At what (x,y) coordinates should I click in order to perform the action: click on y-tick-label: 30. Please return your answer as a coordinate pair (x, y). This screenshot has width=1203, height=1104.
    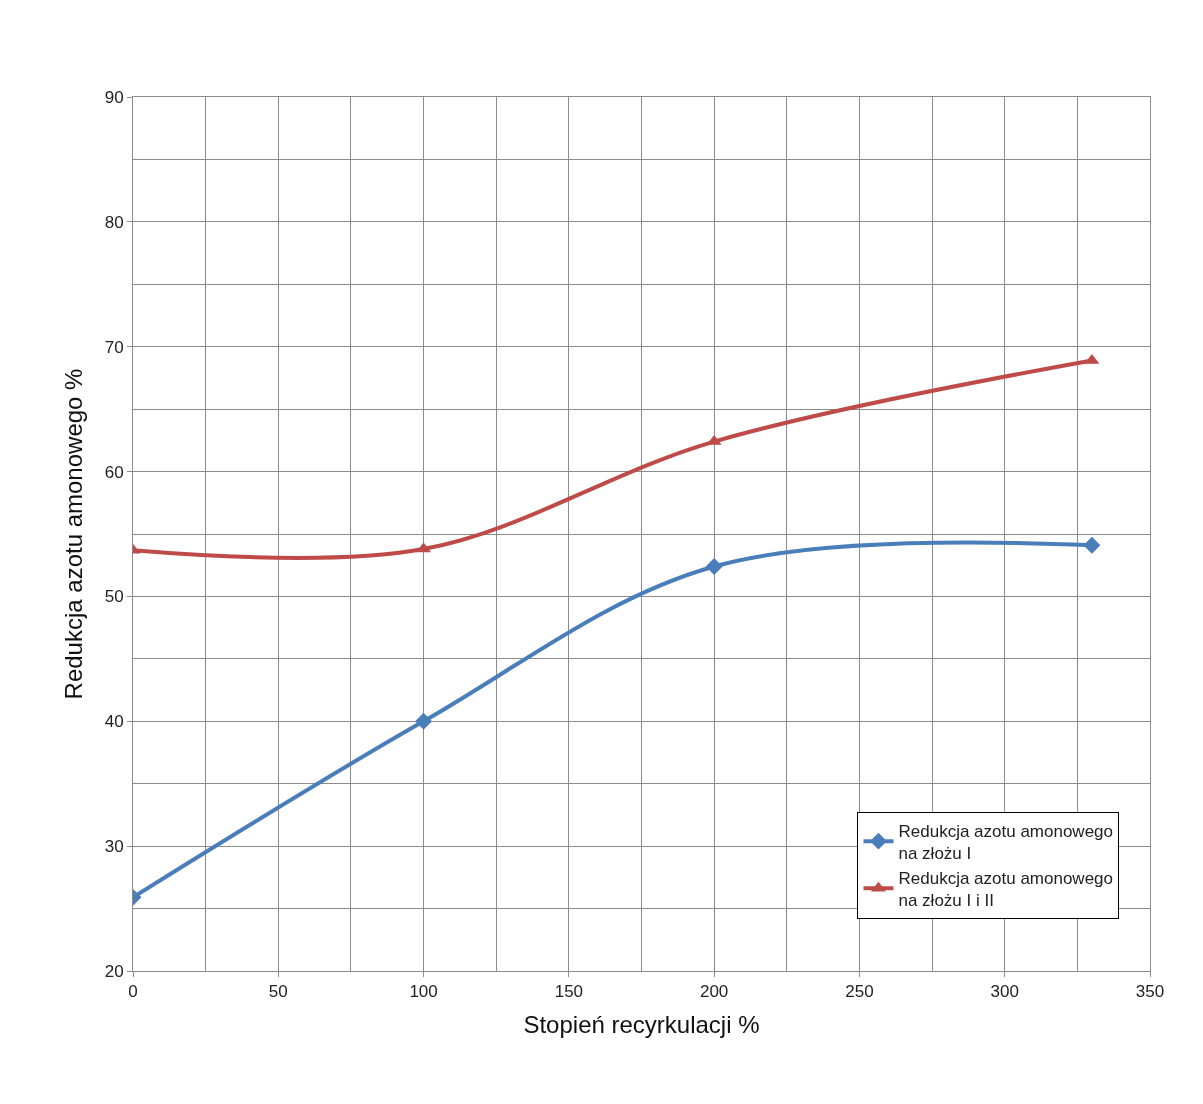
    Looking at the image, I should click on (114, 847).